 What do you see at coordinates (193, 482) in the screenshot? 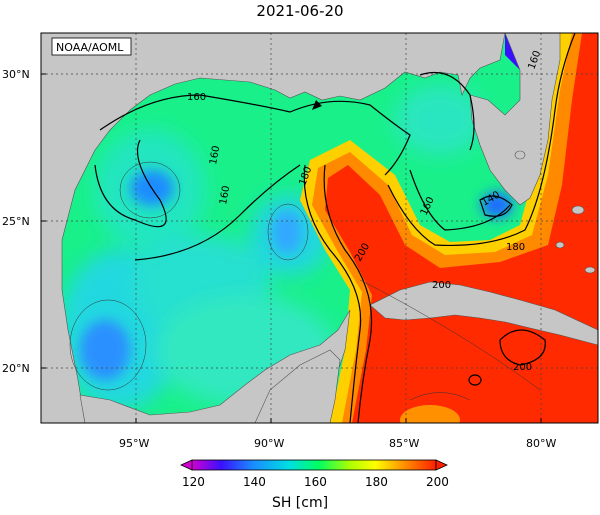
I see `colorbar-tick: 120` at bounding box center [193, 482].